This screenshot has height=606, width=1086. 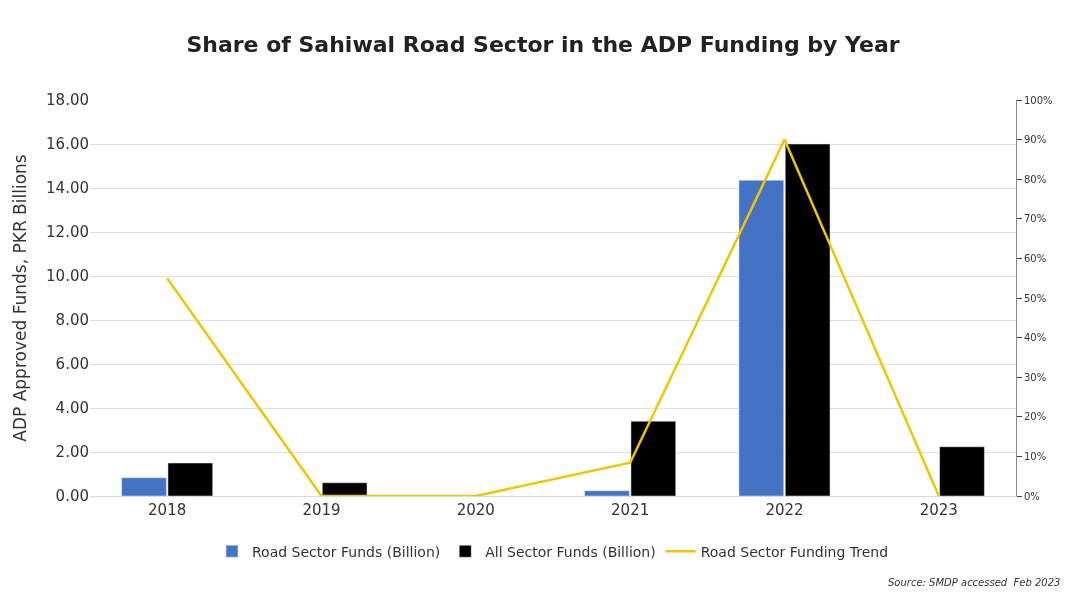 I want to click on x-tick-label: 2023, so click(x=938, y=510).